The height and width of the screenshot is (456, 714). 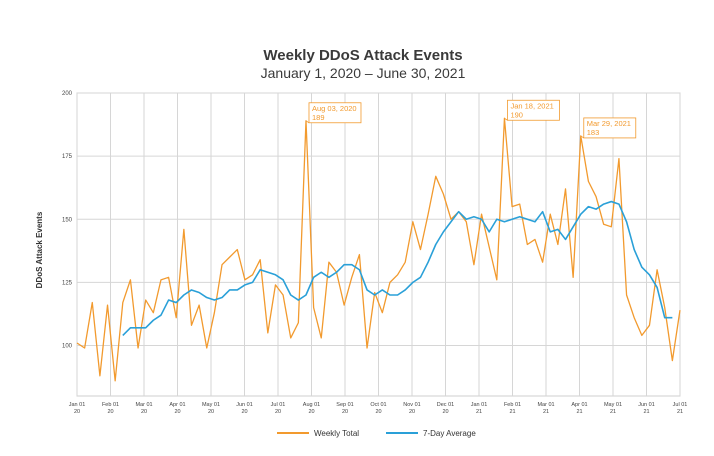 What do you see at coordinates (445, 405) in the screenshot?
I see `x-tick-label: Dec 01` at bounding box center [445, 405].